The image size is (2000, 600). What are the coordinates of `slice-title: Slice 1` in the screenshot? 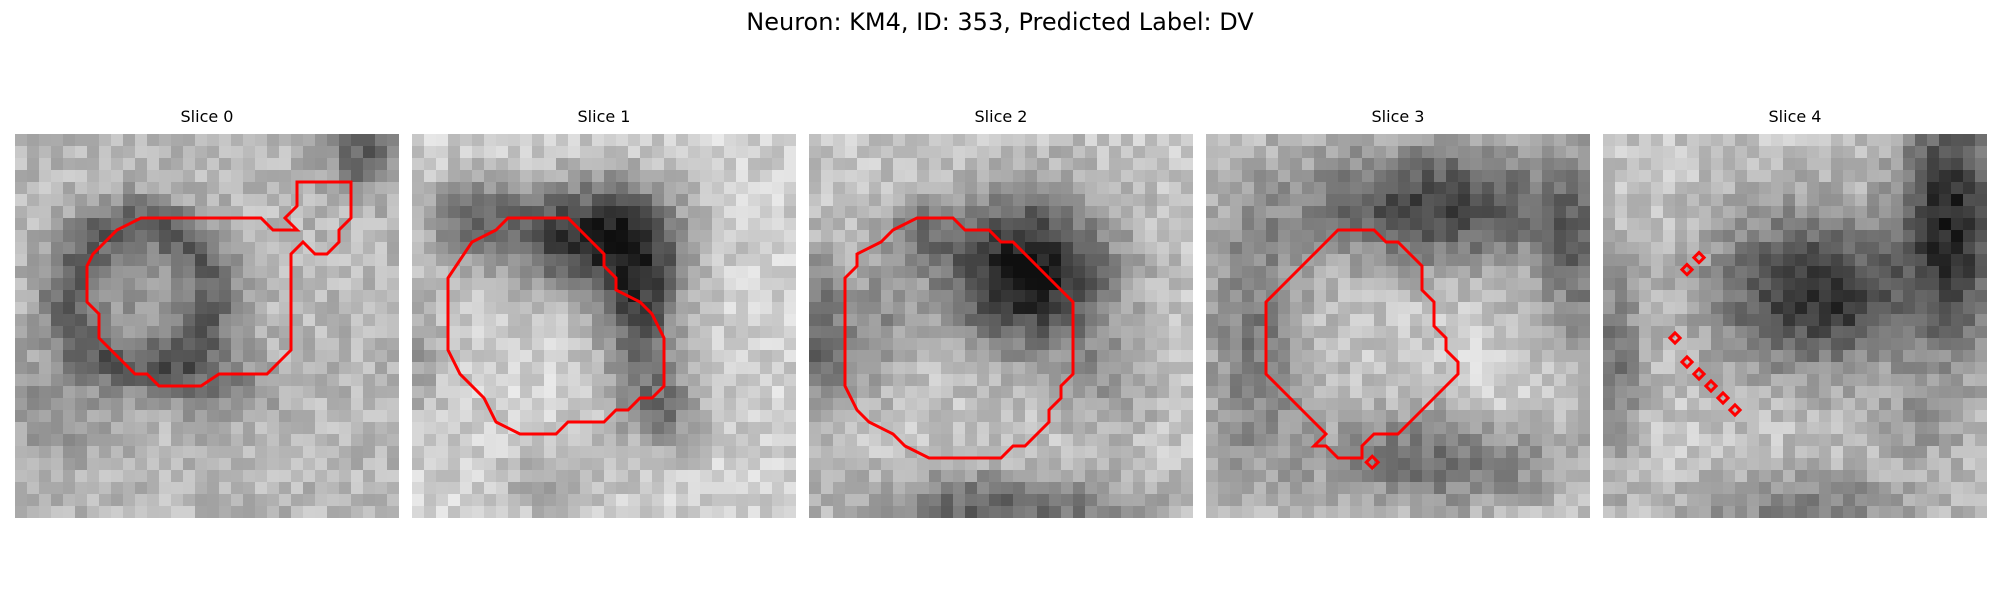 It's located at (604, 116).